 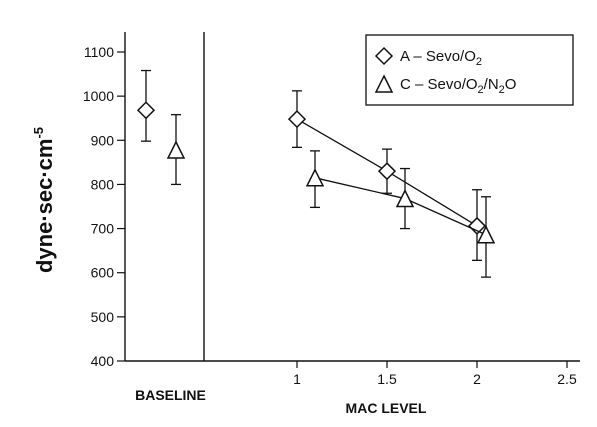 What do you see at coordinates (170, 395) in the screenshot?
I see `baseline-label: BASELINE` at bounding box center [170, 395].